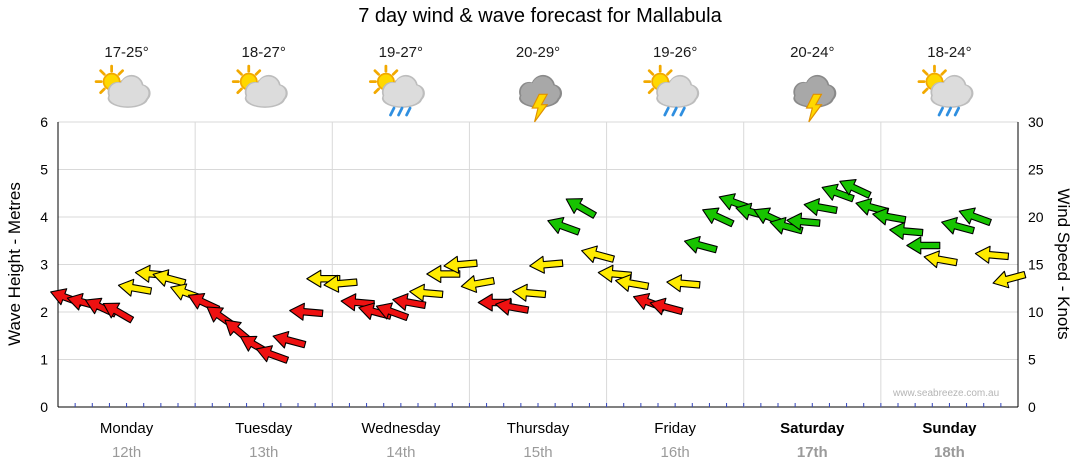  What do you see at coordinates (949, 428) in the screenshot?
I see `day-name-label: Sunday` at bounding box center [949, 428].